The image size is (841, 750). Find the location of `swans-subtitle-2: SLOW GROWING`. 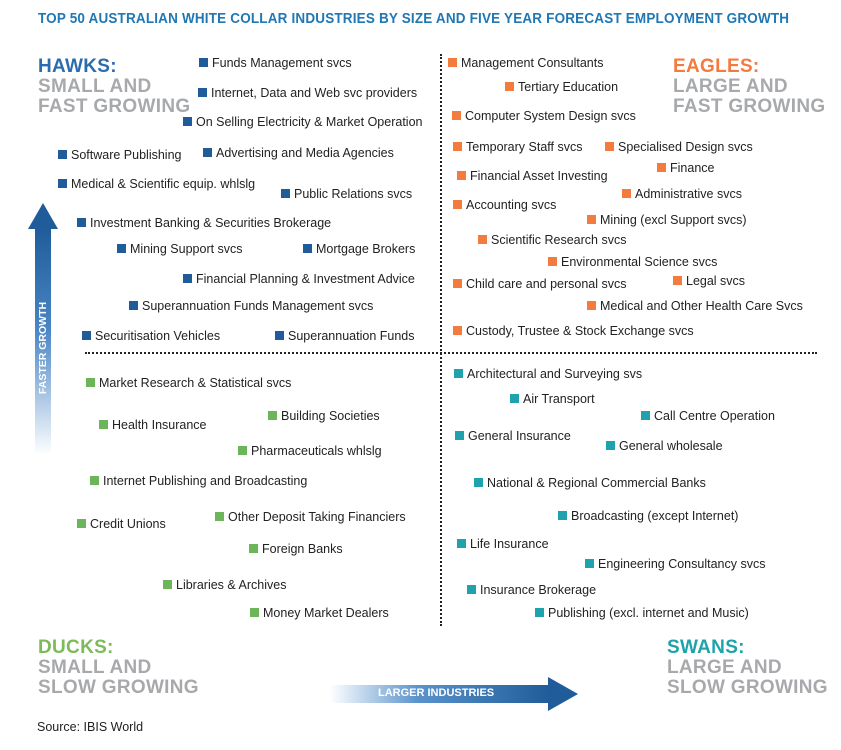

swans-subtitle-2: SLOW GROWING is located at coordinates (747, 687).